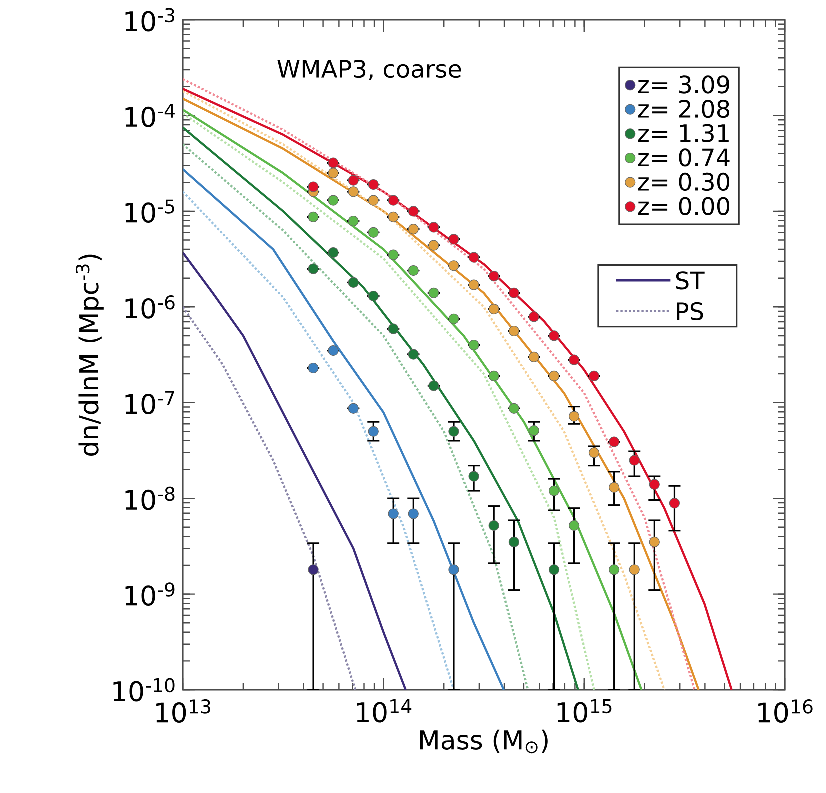  Describe the element at coordinates (150, 20) in the screenshot. I see `y-tick-label: 10$^{-3}$` at that location.